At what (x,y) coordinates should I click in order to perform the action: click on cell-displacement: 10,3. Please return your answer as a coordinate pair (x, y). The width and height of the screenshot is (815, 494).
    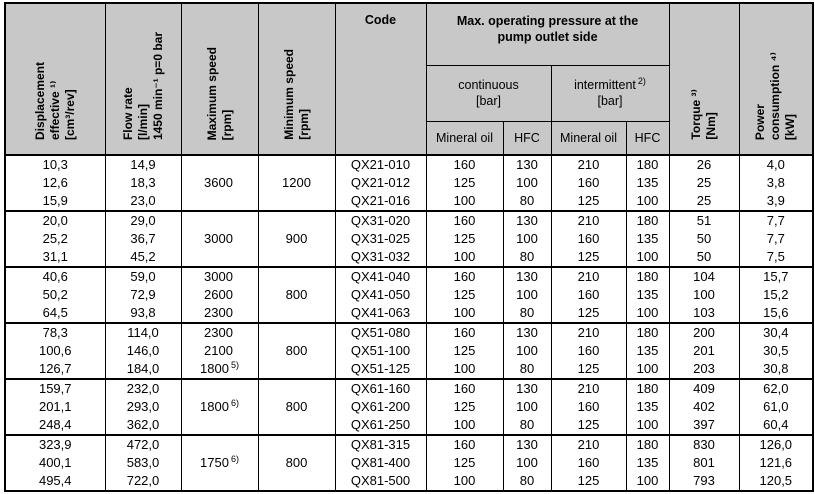
    Looking at the image, I should click on (55, 164).